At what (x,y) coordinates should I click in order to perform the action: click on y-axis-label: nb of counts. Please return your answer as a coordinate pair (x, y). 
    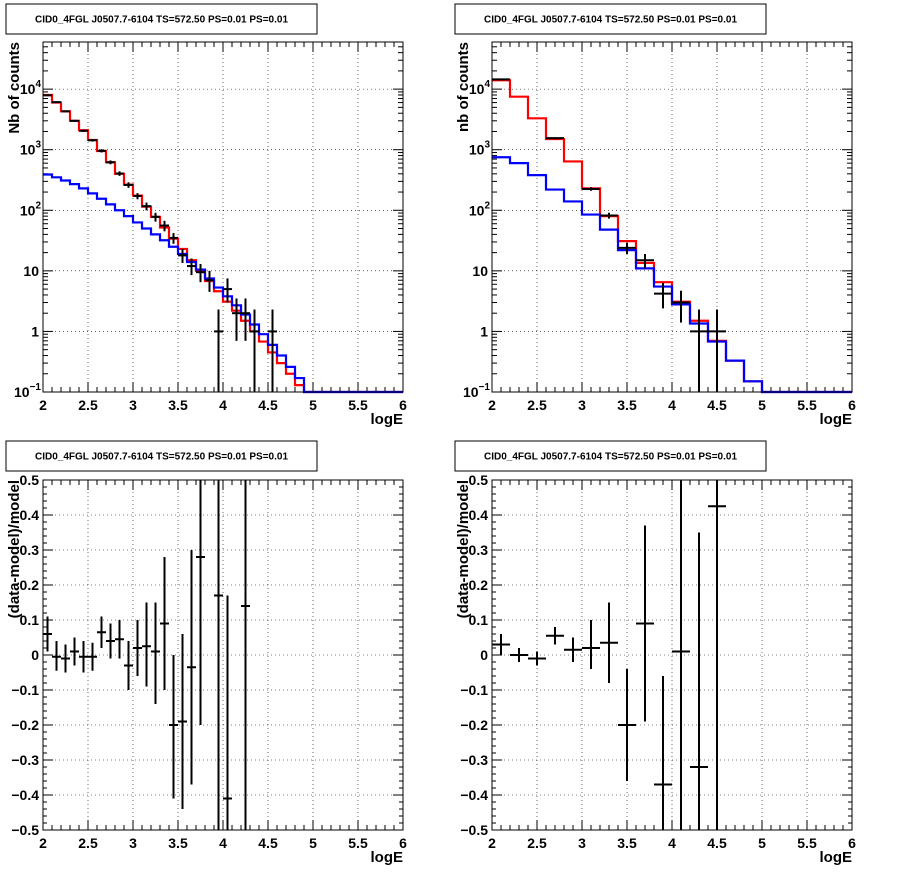
    Looking at the image, I should click on (463, 87).